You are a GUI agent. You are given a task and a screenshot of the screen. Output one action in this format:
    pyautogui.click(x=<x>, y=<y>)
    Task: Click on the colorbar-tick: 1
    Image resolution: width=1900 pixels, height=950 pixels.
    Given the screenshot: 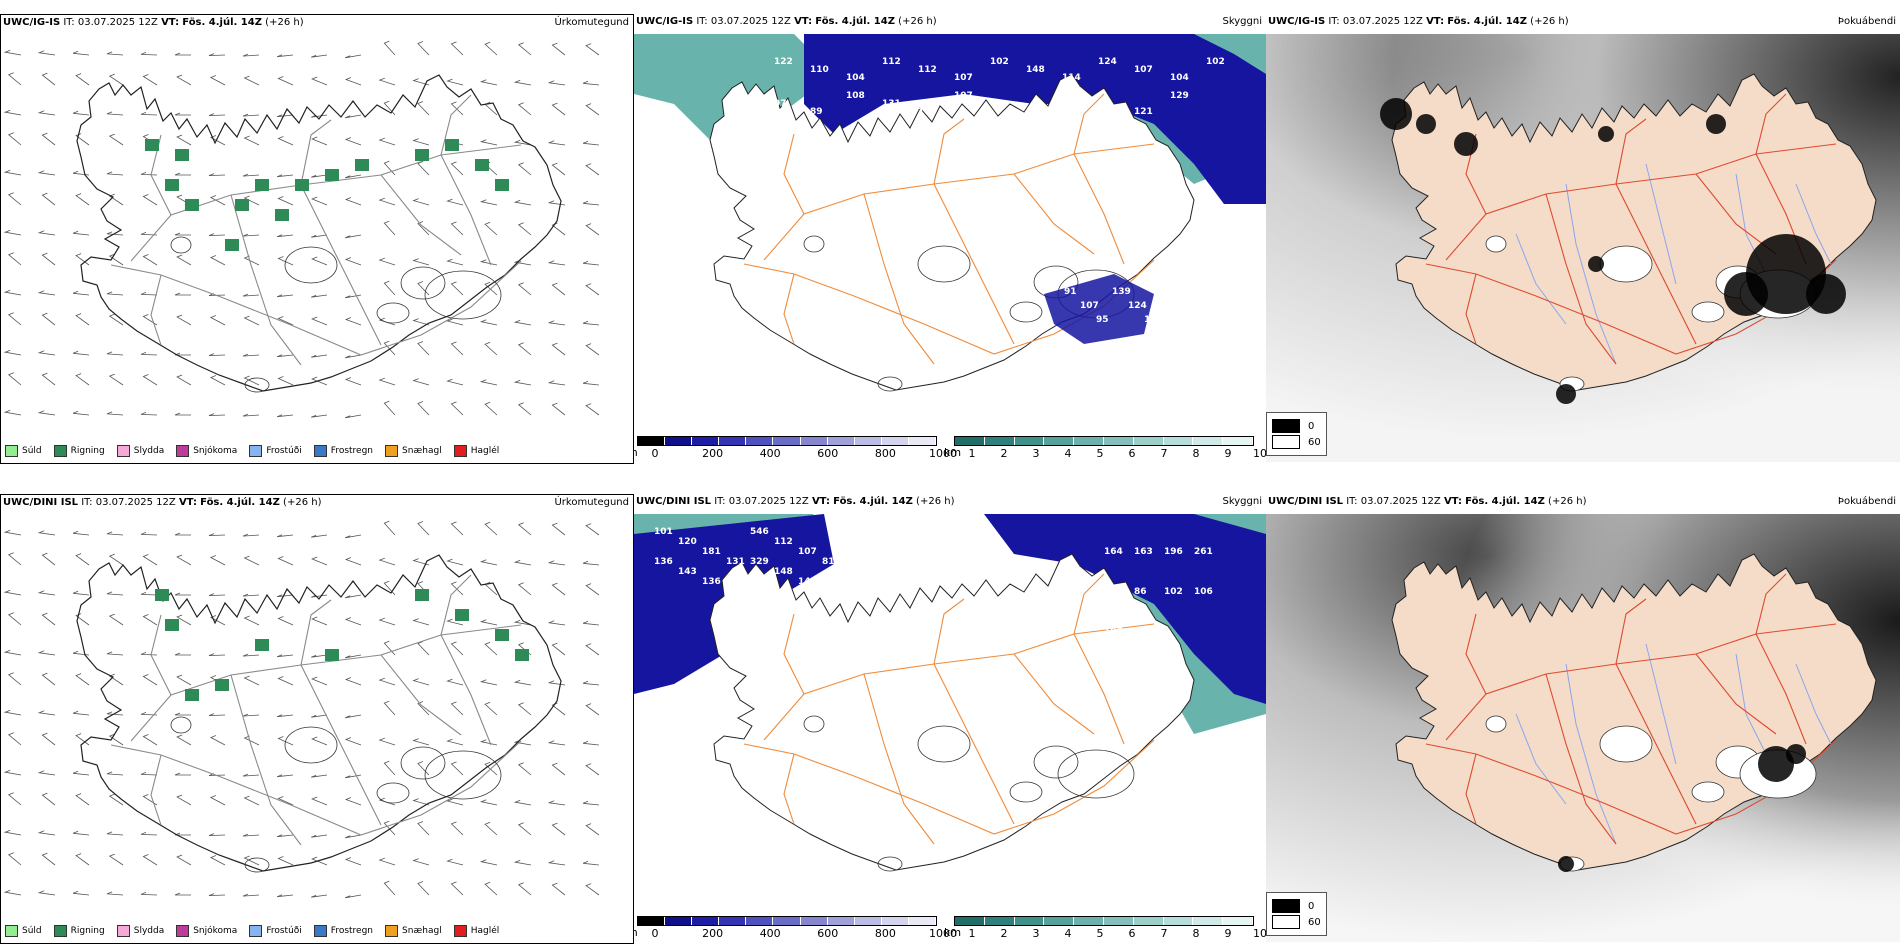 What is the action you would take?
    pyautogui.click(x=972, y=453)
    